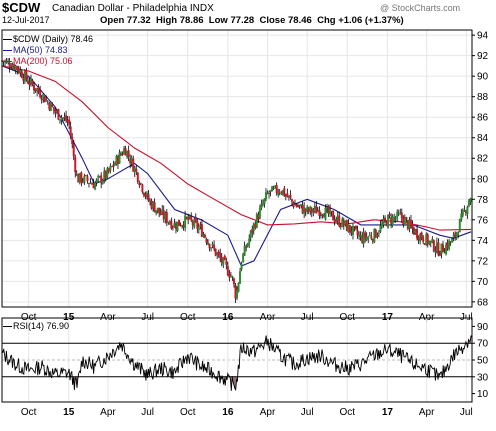  Describe the element at coordinates (265, 339) in the screenshot. I see `rsi-overbought-fill` at that location.